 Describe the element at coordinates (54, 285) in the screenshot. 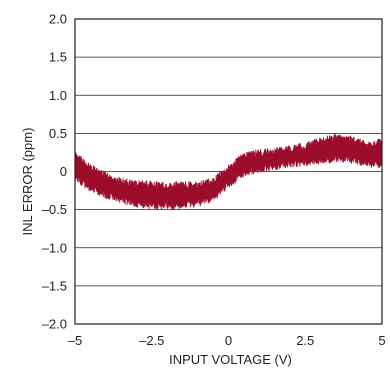

I see `y-tick-label: –1.5` at that location.